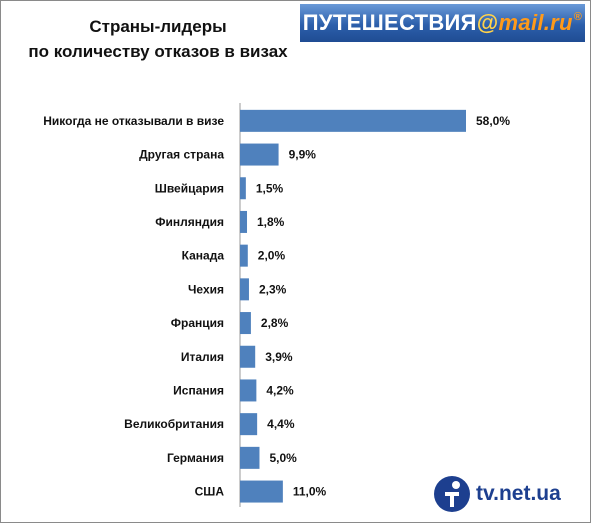 The height and width of the screenshot is (523, 591). Describe the element at coordinates (203, 256) in the screenshot. I see `category-label: Канада` at that location.